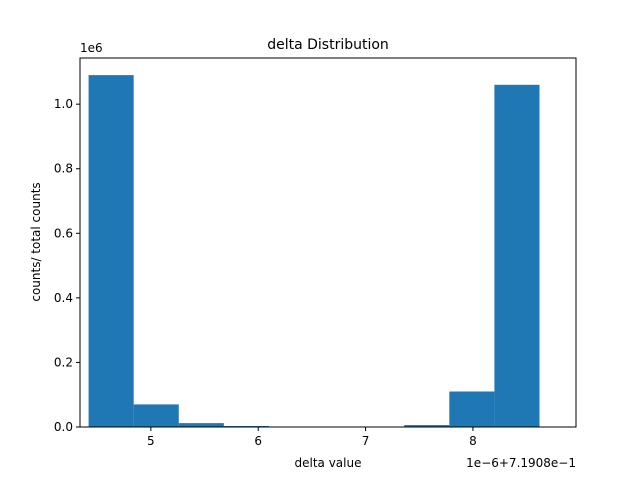  I want to click on x-axis-ticks: 5 6 7 8, so click(312, 437).